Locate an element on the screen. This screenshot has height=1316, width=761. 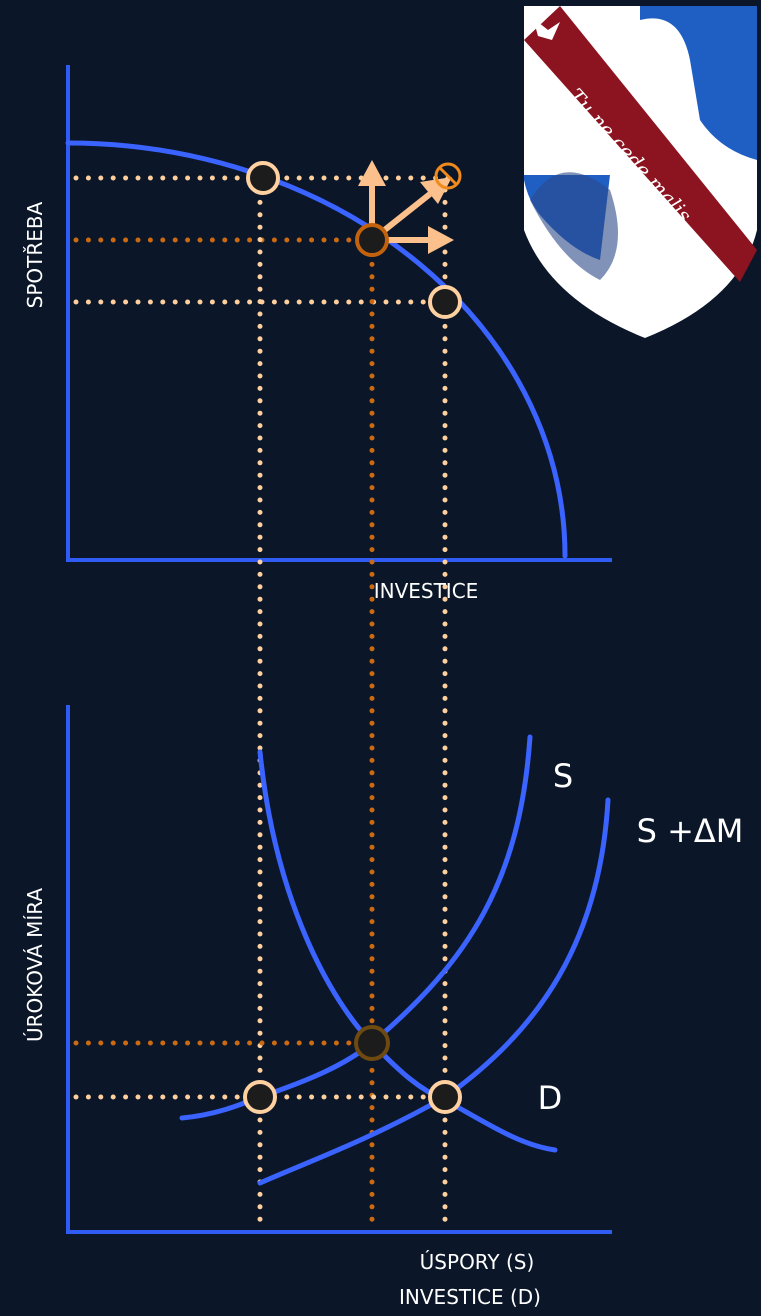
y-label: ÚROKOVÁ MÍRA is located at coordinates (35, 965).